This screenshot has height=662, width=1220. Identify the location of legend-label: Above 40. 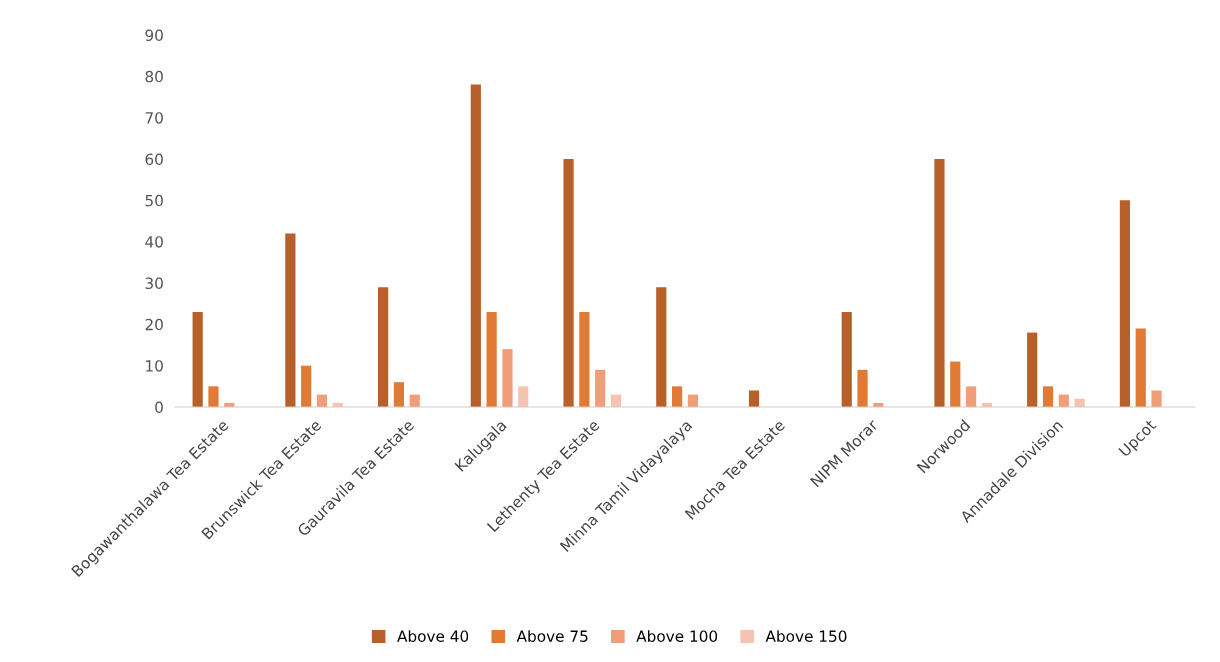
(433, 636).